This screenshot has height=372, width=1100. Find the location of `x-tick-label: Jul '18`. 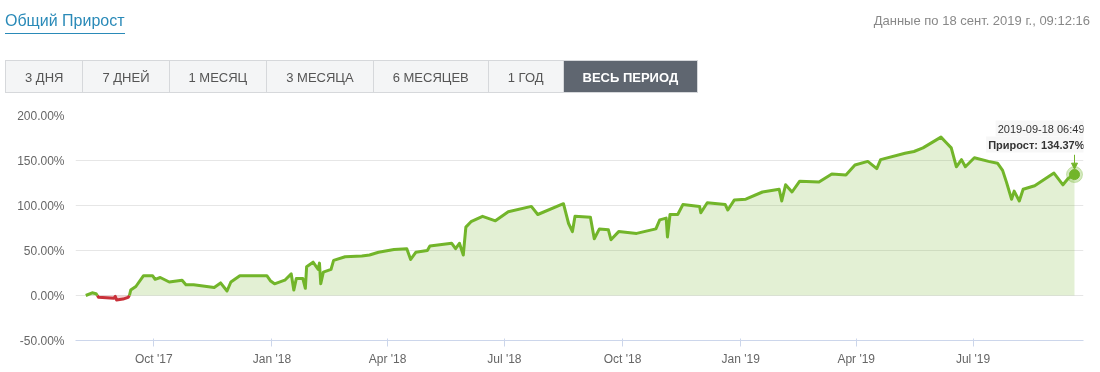

x-tick-label: Jul '18 is located at coordinates (504, 358).